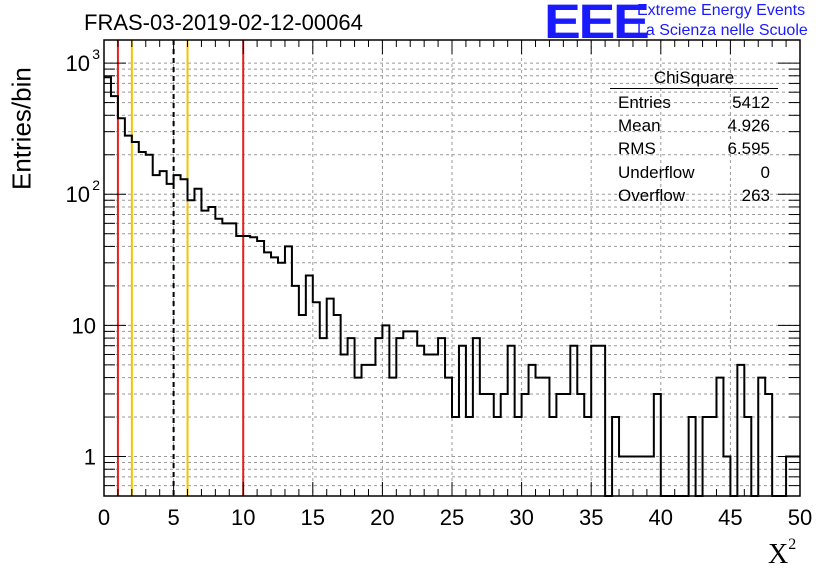 The width and height of the screenshot is (836, 572). I want to click on x-tick-label: 30, so click(521, 517).